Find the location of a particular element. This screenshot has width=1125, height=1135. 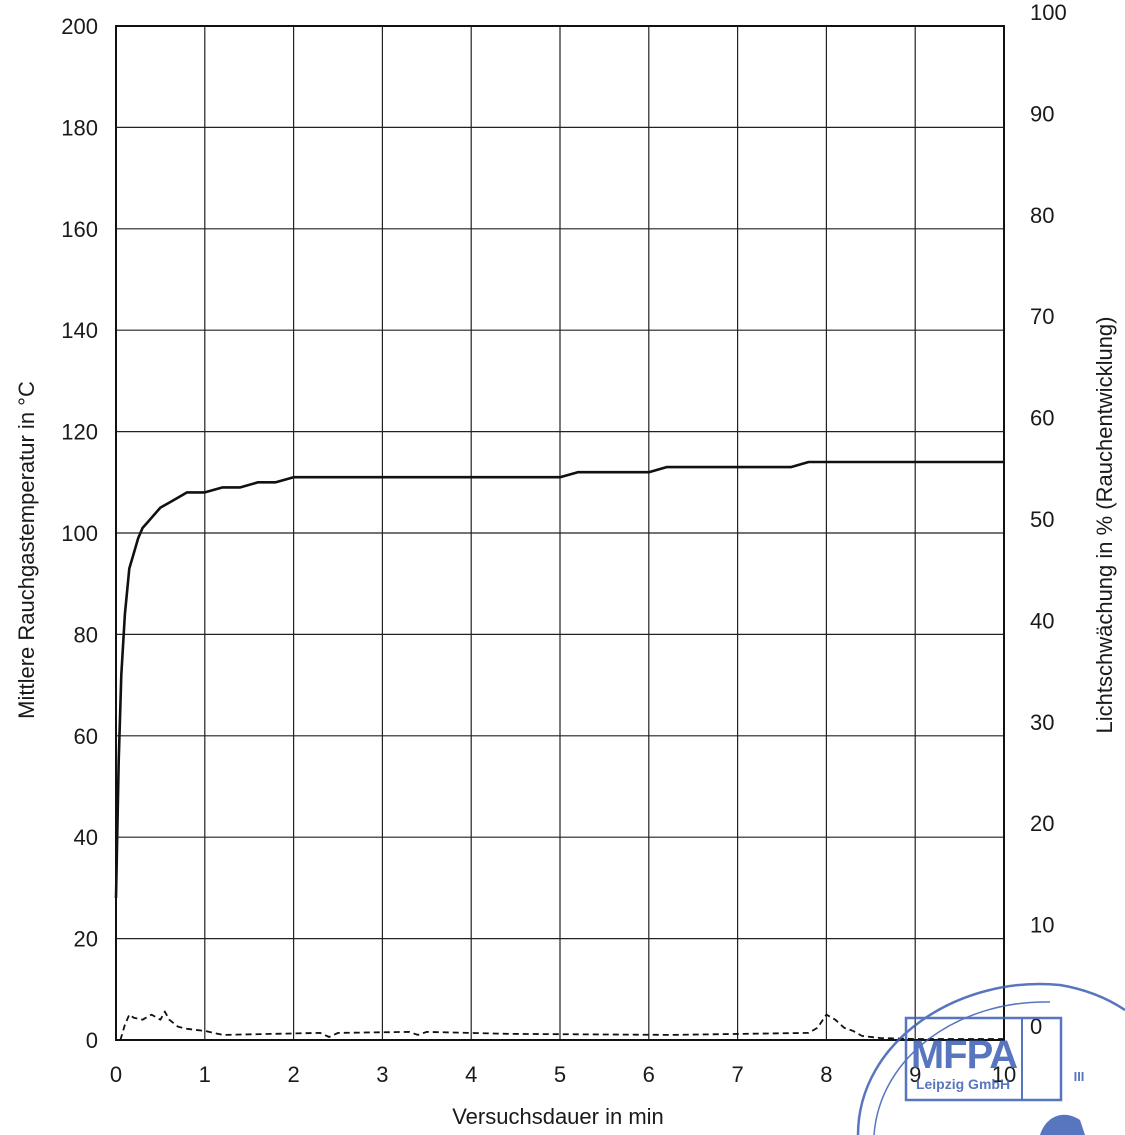

y-right-tick-label: 90 is located at coordinates (1042, 113).